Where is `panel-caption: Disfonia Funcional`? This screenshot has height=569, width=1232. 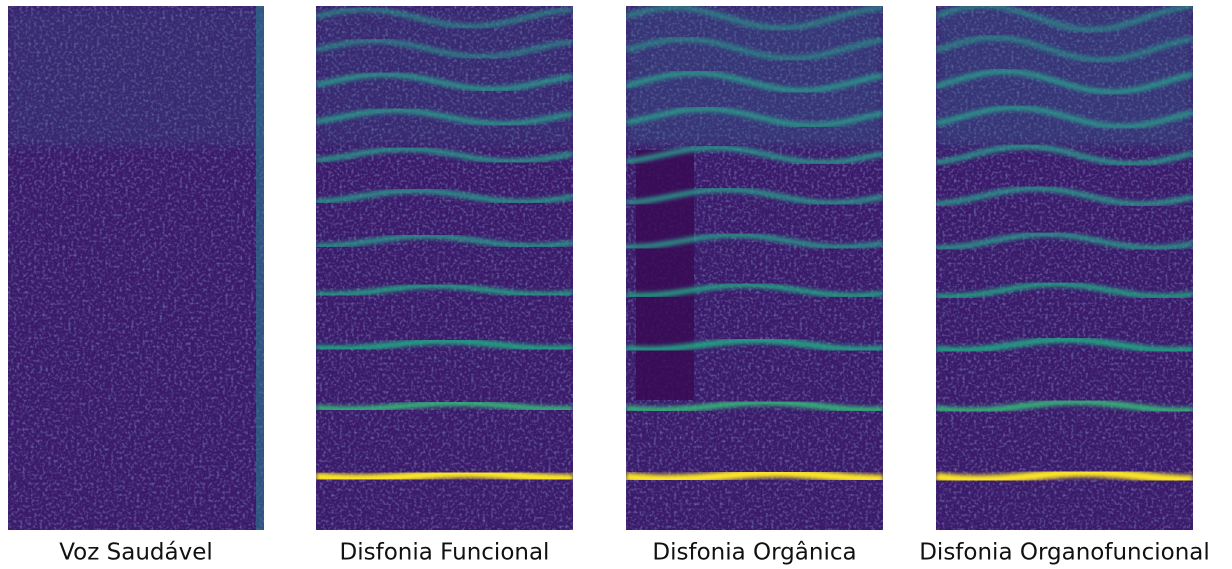 panel-caption: Disfonia Funcional is located at coordinates (445, 553).